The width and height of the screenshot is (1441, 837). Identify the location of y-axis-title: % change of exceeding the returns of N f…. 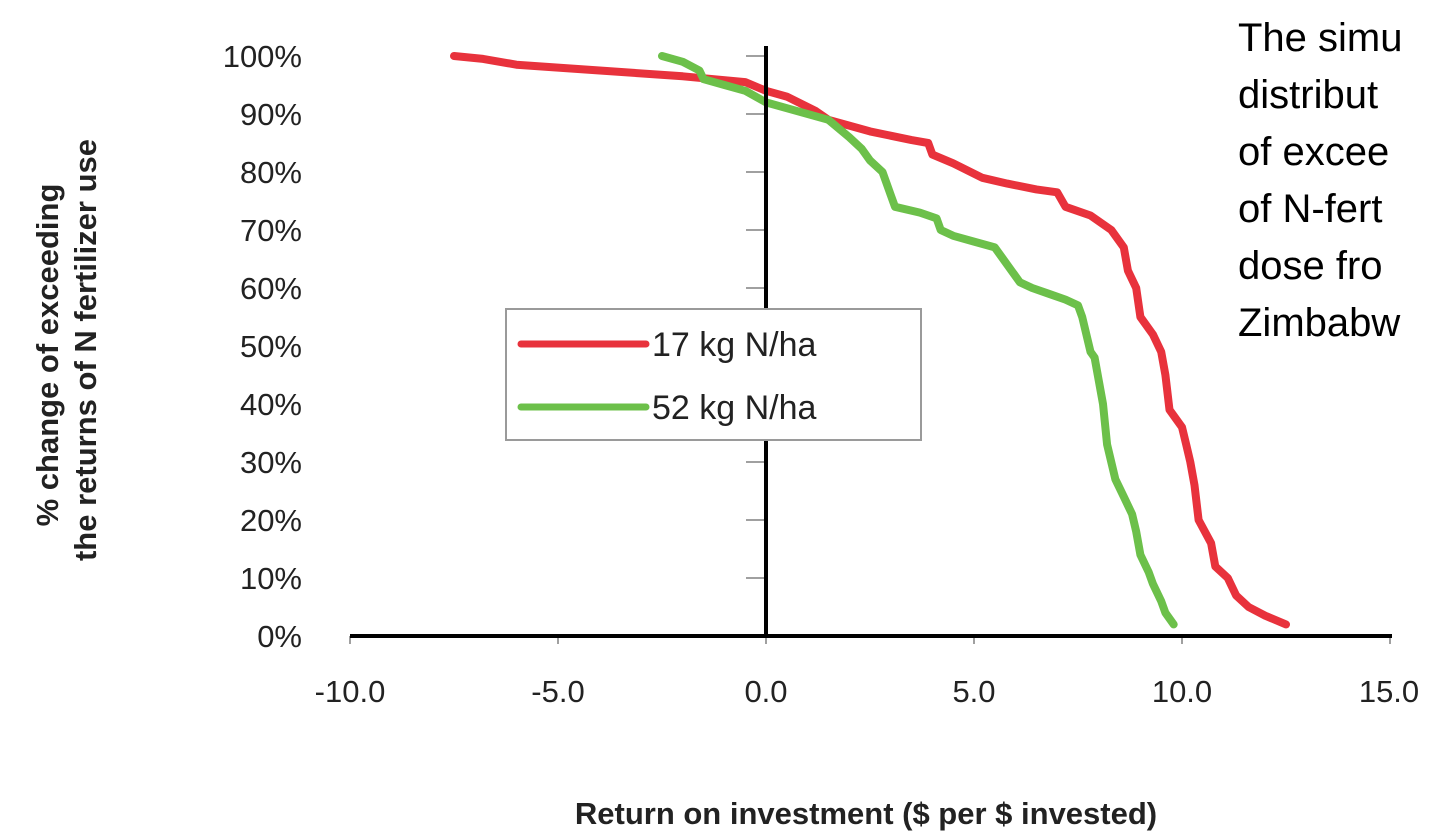
(66, 350).